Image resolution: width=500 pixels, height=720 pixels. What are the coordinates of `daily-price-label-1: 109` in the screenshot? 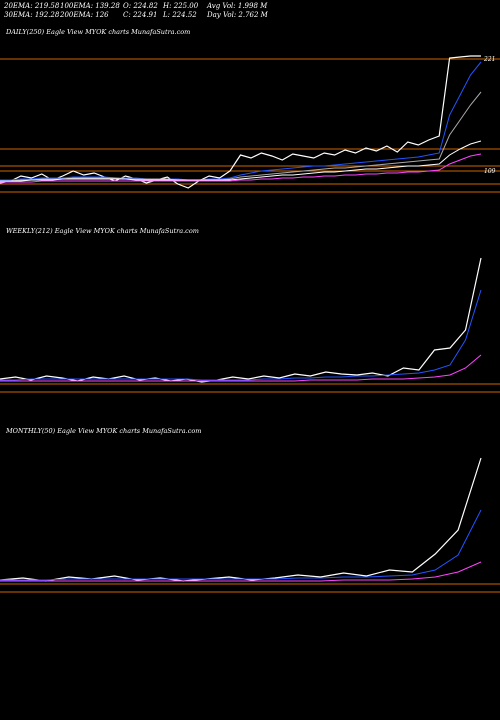 It's located at (490, 171).